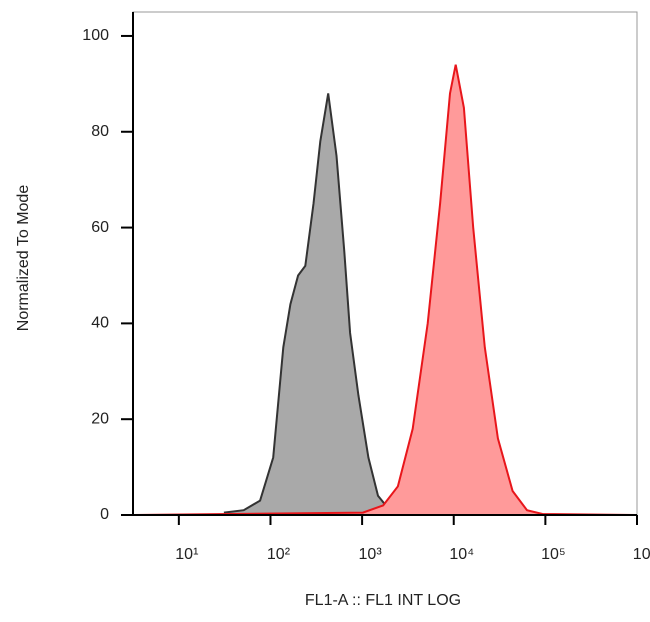 Image resolution: width=650 pixels, height=622 pixels. I want to click on x-tick-label: 10³, so click(371, 554).